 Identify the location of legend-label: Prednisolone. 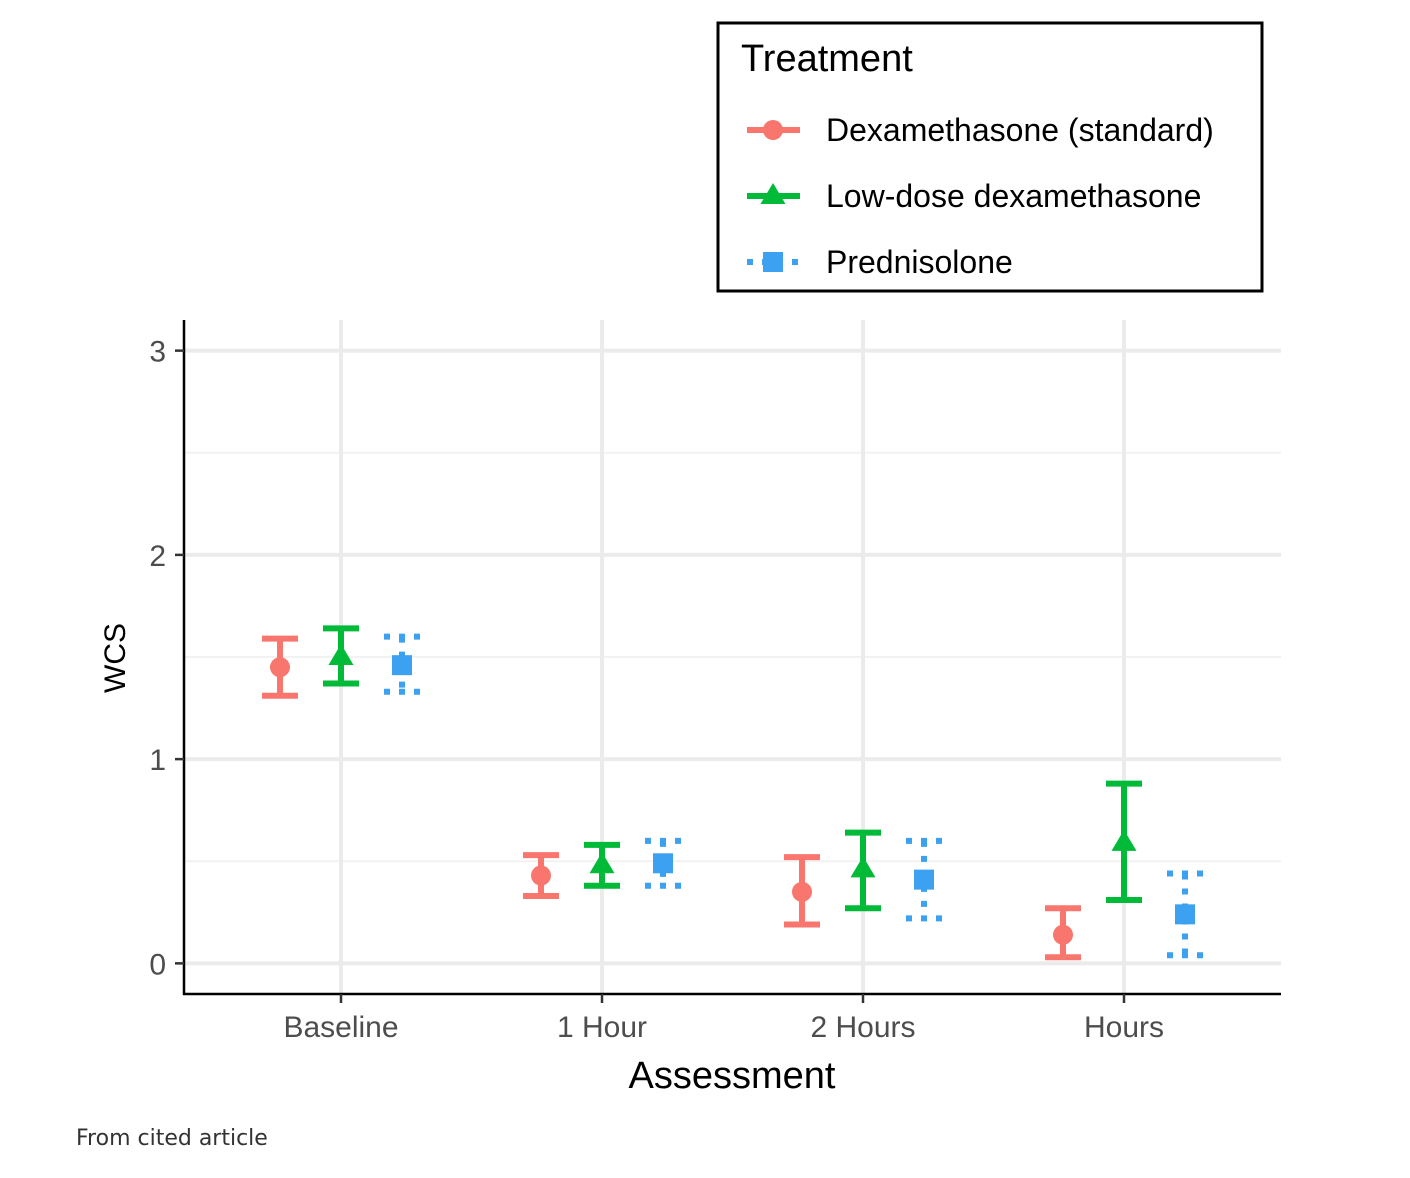
(919, 262).